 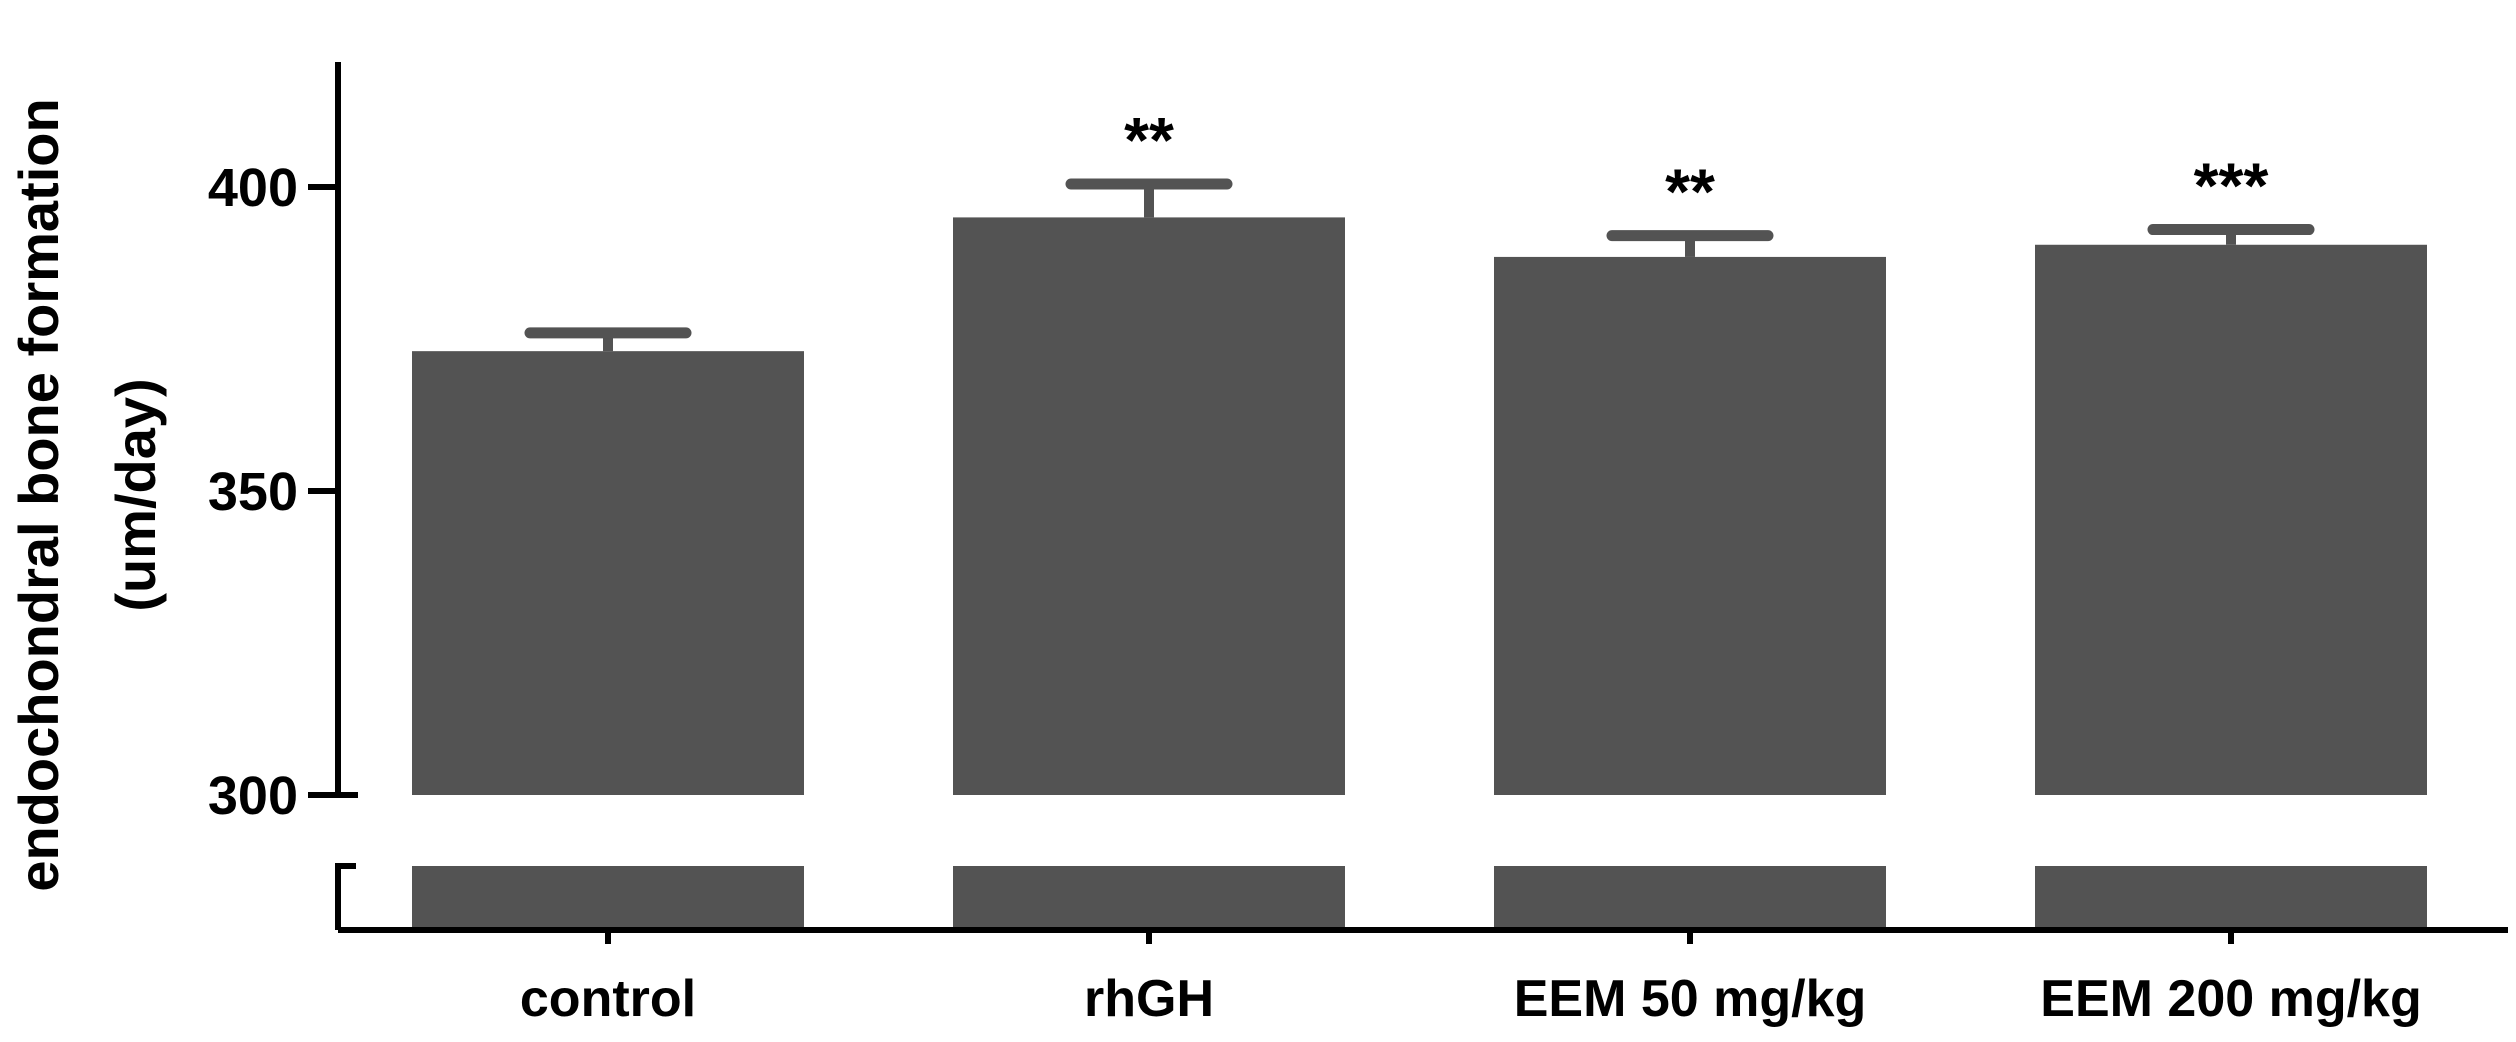 What do you see at coordinates (2230, 999) in the screenshot?
I see `x-tick-label-3: EEM 200 mg/kg` at bounding box center [2230, 999].